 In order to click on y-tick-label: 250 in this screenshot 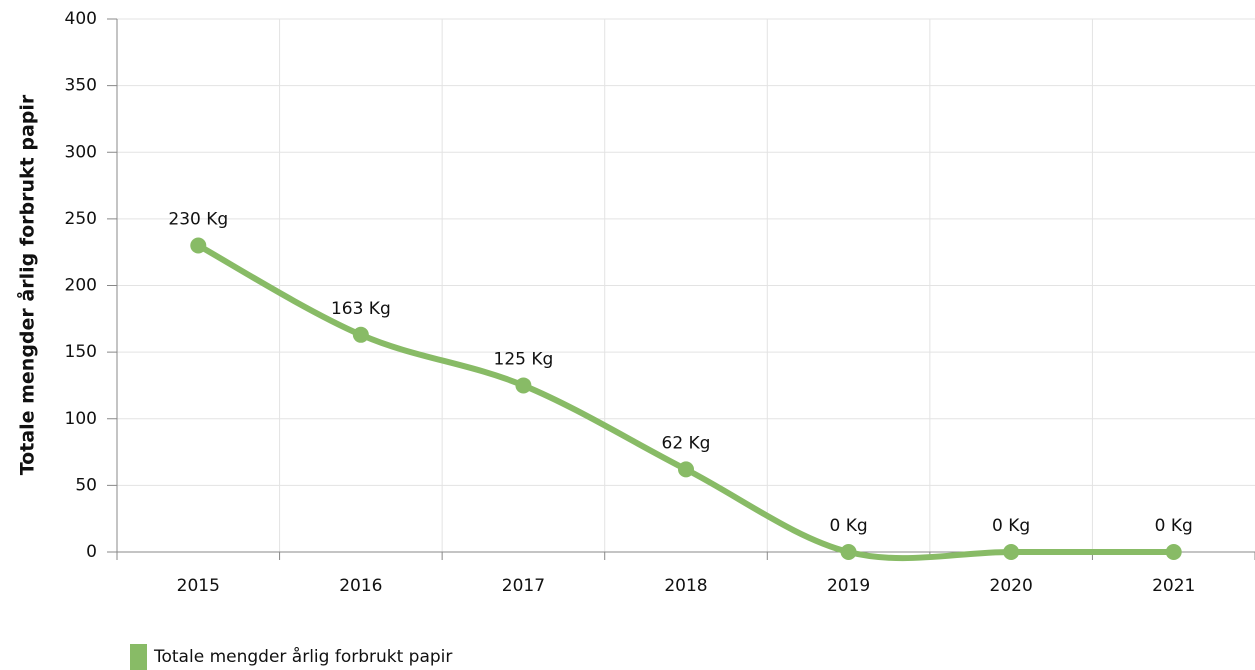, I will do `click(81, 219)`.